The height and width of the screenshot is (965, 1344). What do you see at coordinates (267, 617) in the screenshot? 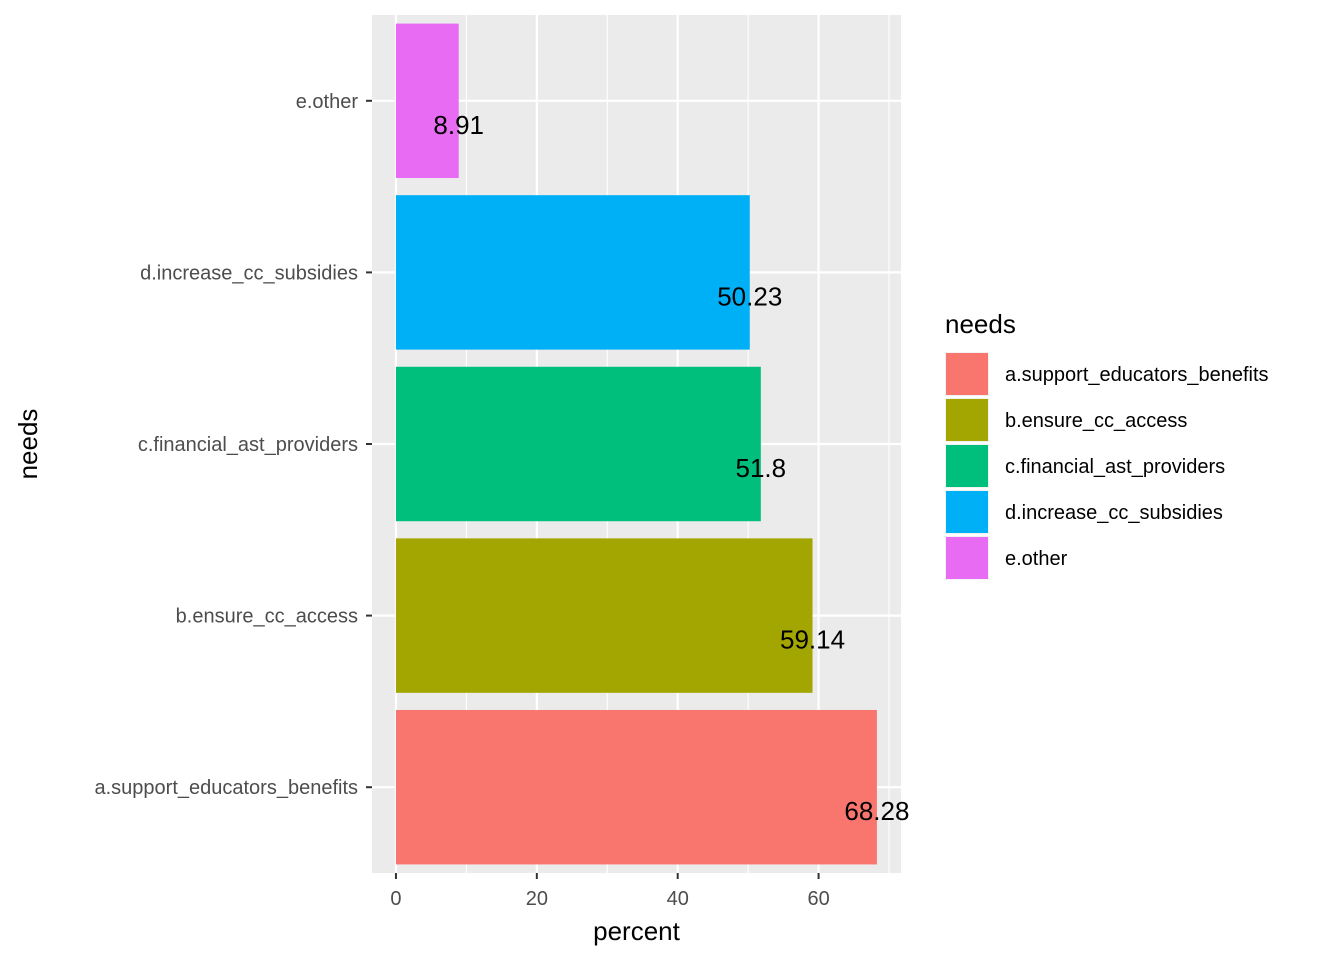
I see `y-tick-label: b.ensure_cc_access` at bounding box center [267, 617].